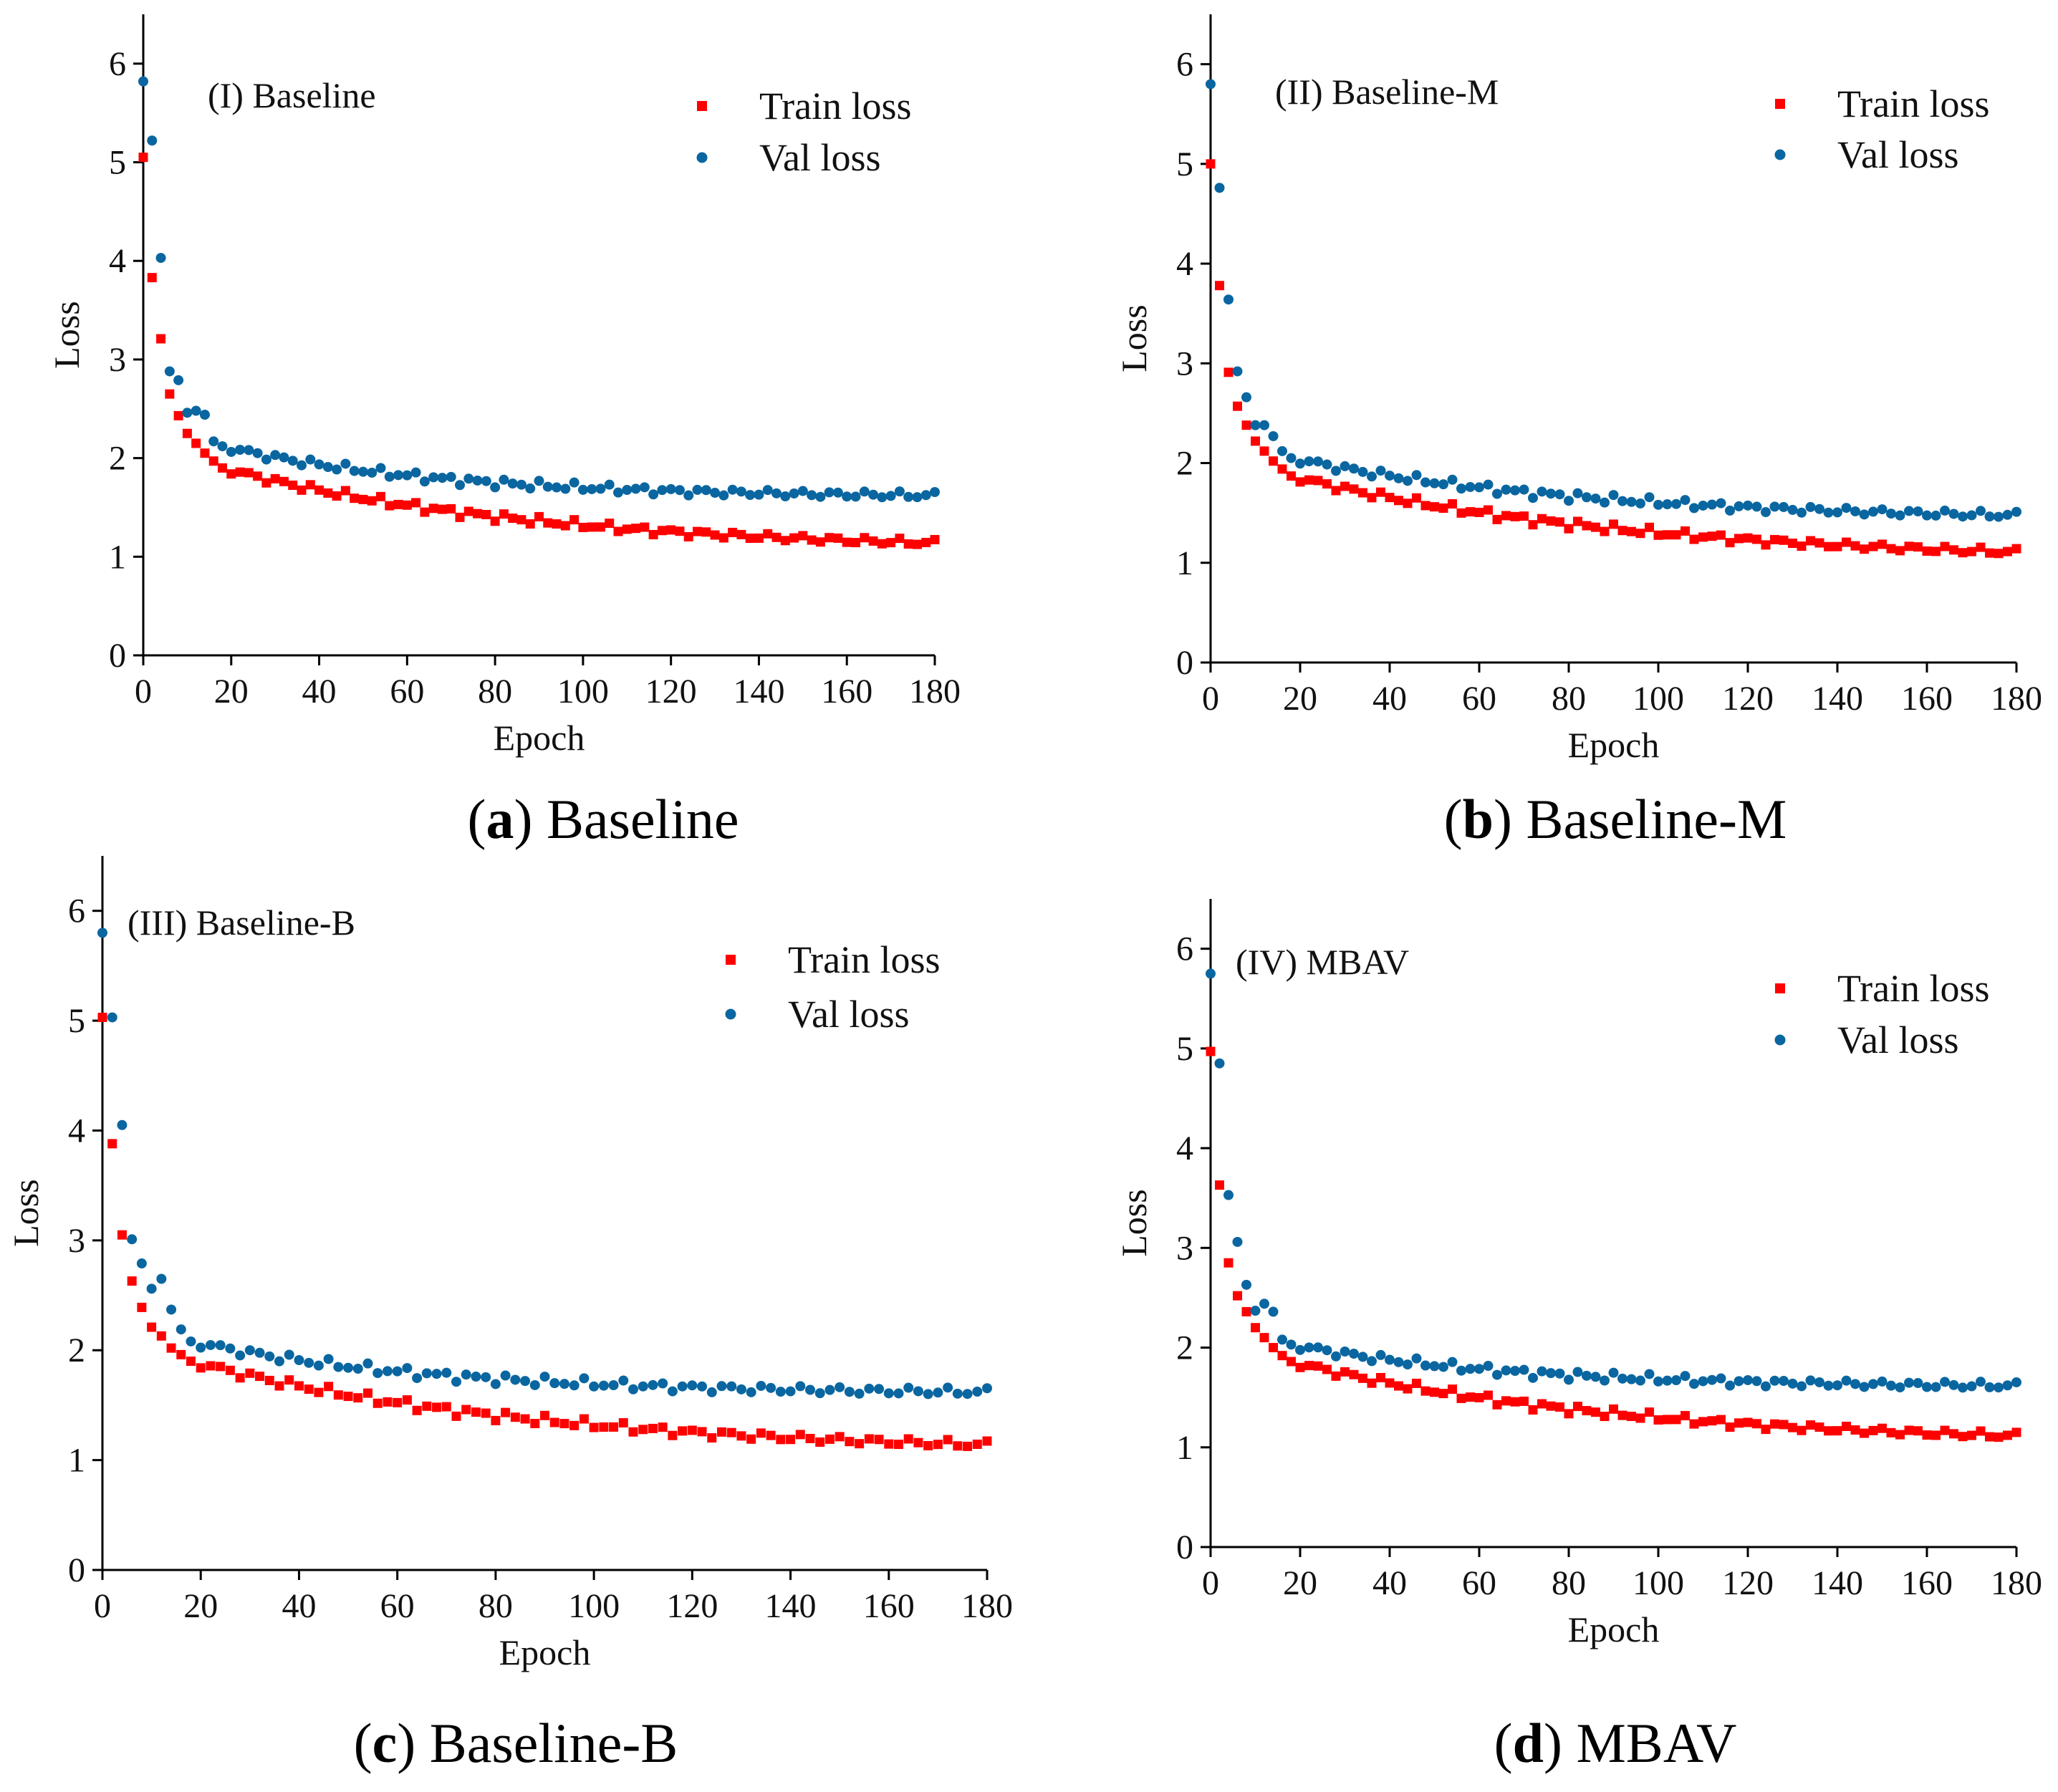 This screenshot has width=2058, height=1792. I want to click on legend-val-marker, so click(702, 157).